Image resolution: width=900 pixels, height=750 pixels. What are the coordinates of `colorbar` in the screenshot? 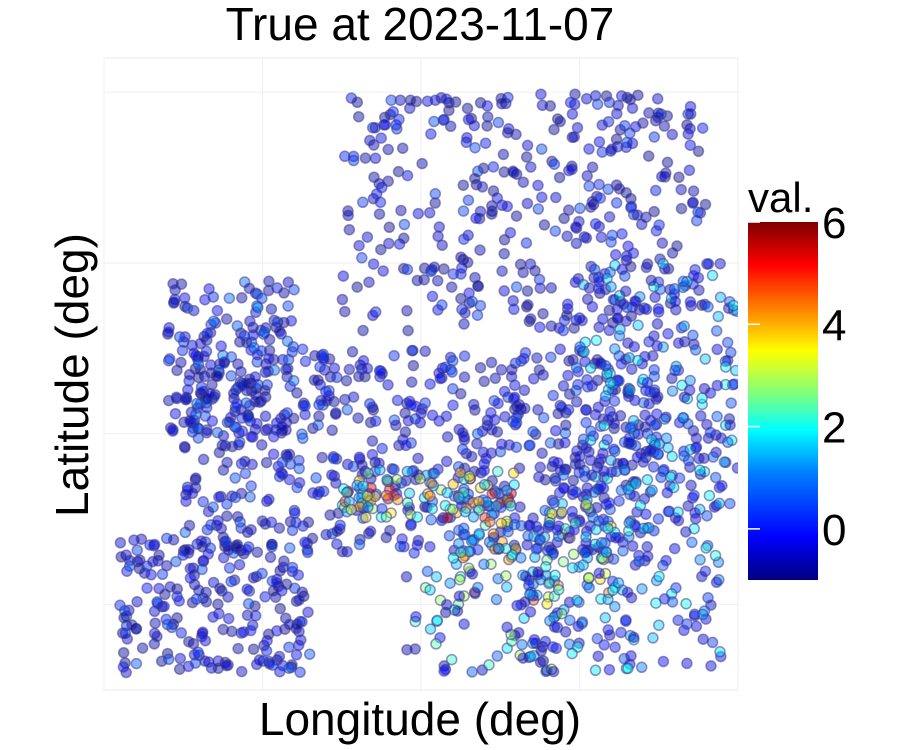 It's located at (783, 401).